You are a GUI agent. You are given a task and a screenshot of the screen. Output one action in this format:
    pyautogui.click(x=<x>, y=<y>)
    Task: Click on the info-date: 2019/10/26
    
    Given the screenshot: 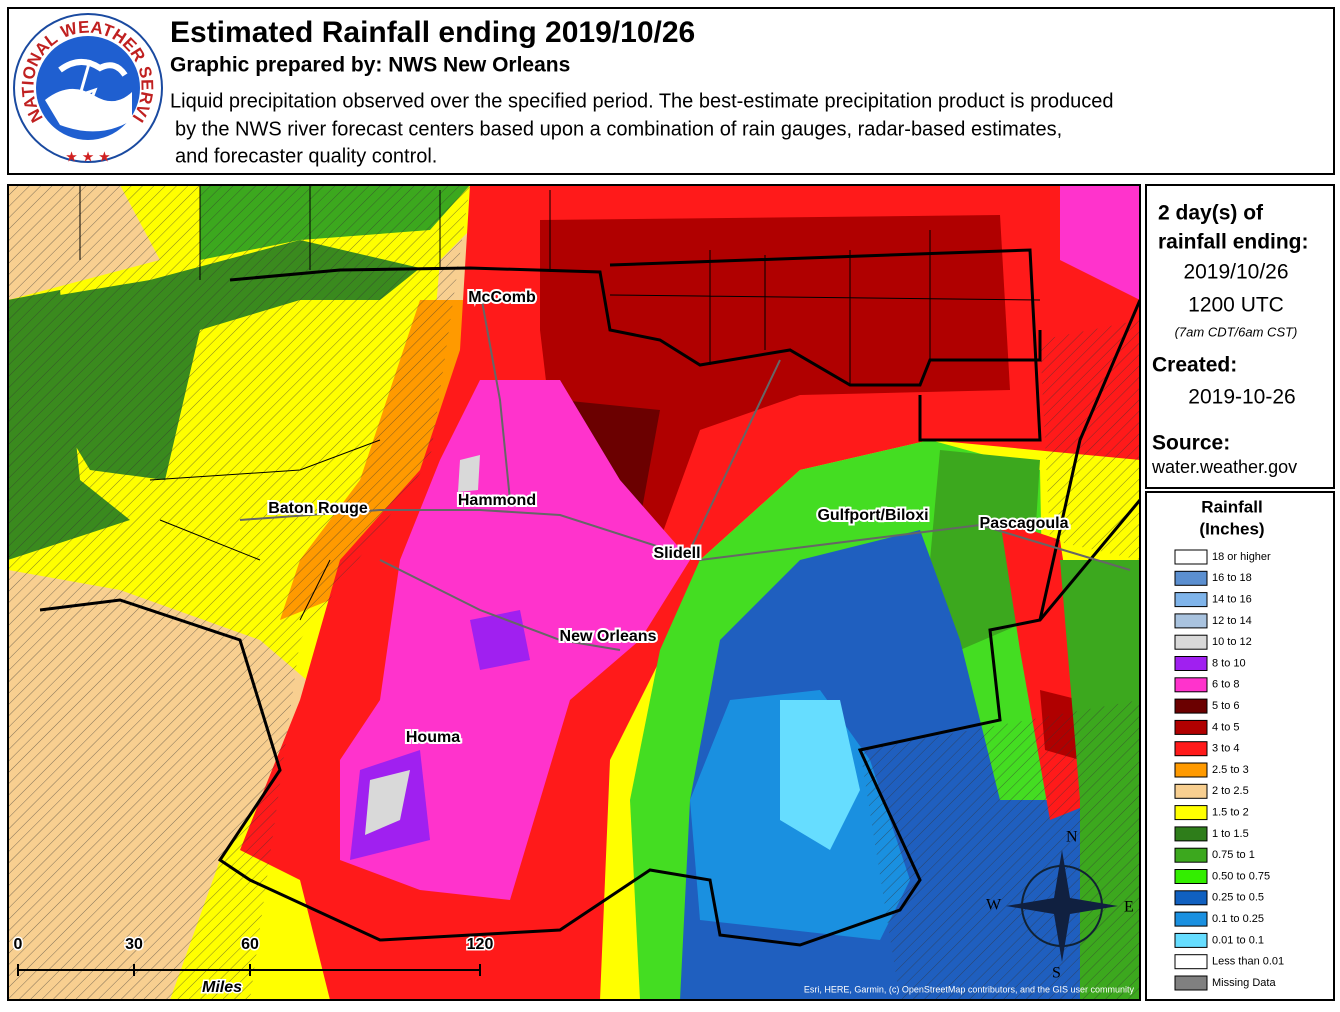 What is the action you would take?
    pyautogui.click(x=1235, y=272)
    